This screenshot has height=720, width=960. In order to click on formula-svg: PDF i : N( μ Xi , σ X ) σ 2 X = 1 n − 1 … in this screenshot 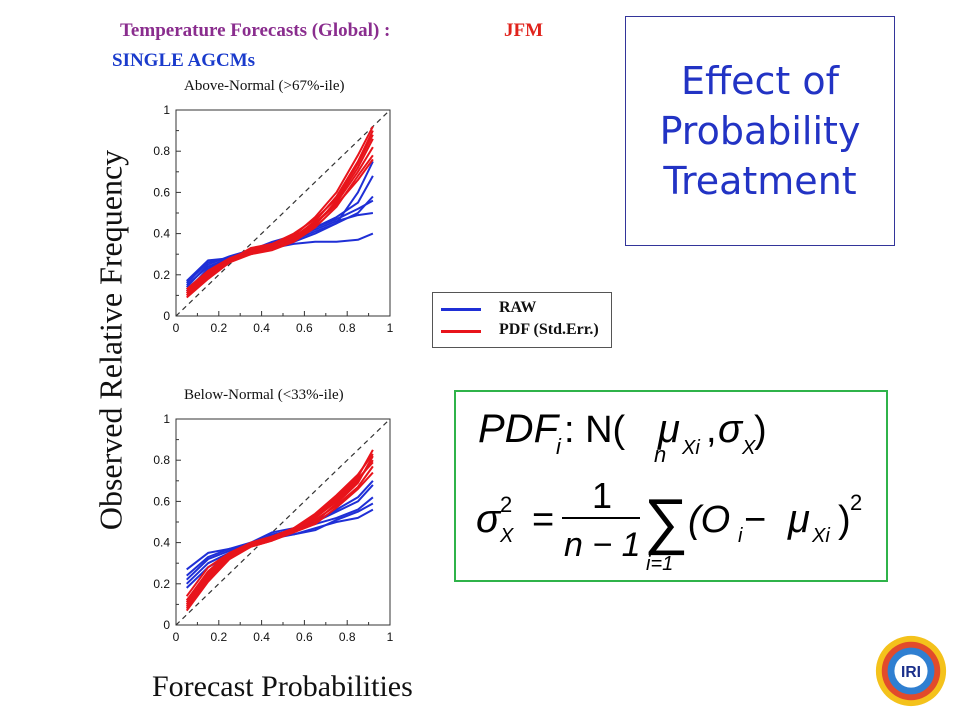, I will do `click(669, 491)`.